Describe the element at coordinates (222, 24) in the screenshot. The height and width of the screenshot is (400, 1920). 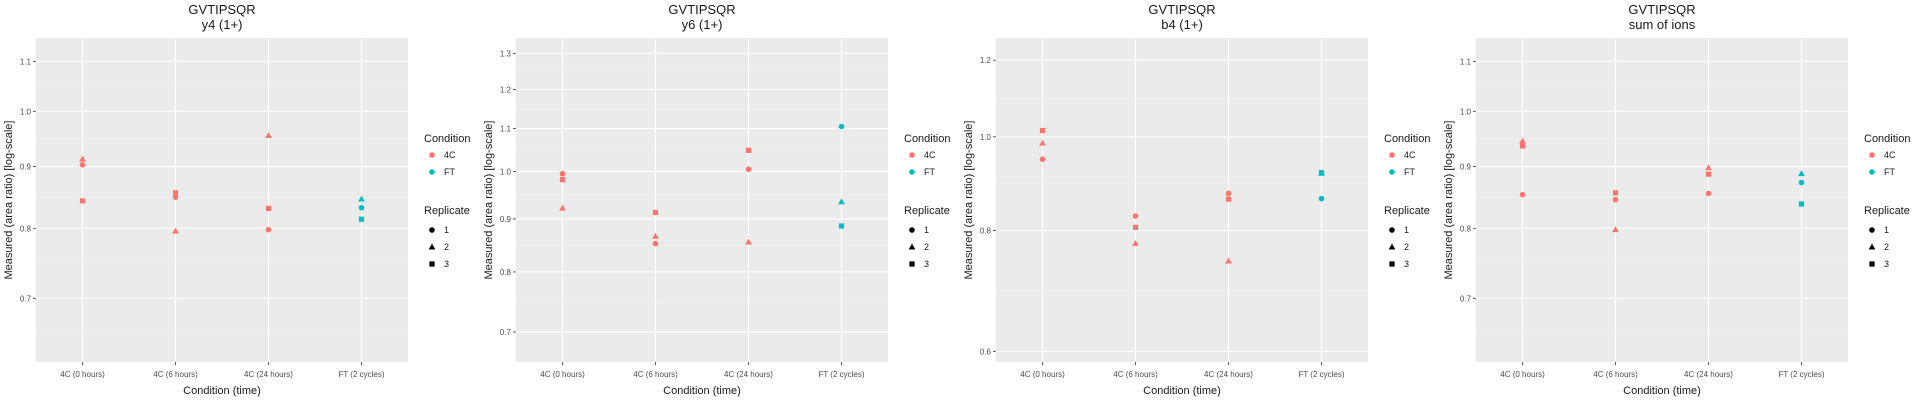
I see `chart-subtitle: y4 (1+)` at that location.